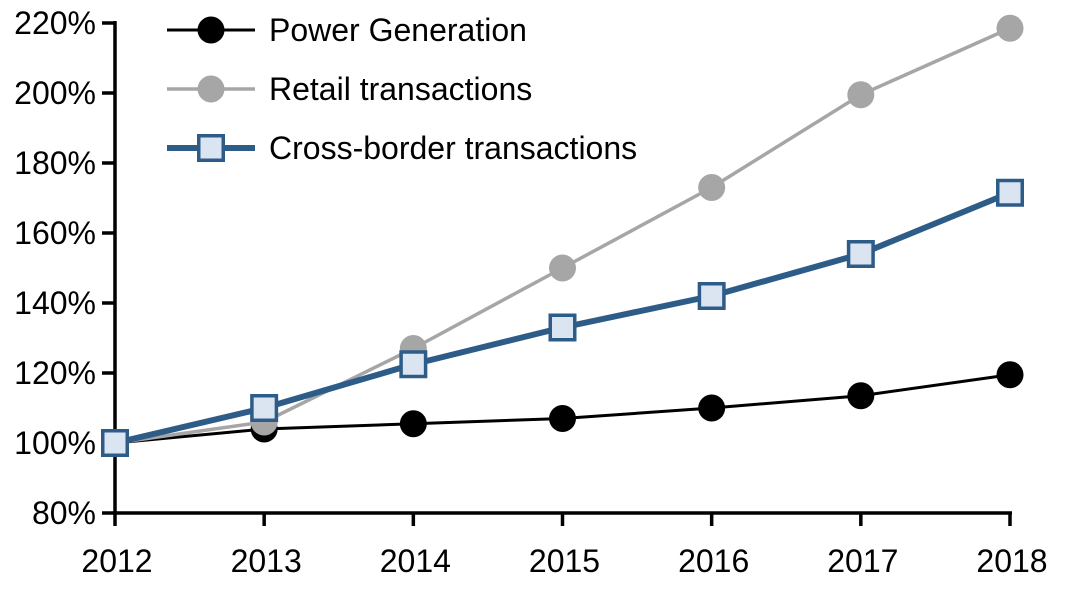 Image resolution: width=1076 pixels, height=590 pixels. Describe the element at coordinates (116, 561) in the screenshot. I see `x-tick-label: 2012` at that location.